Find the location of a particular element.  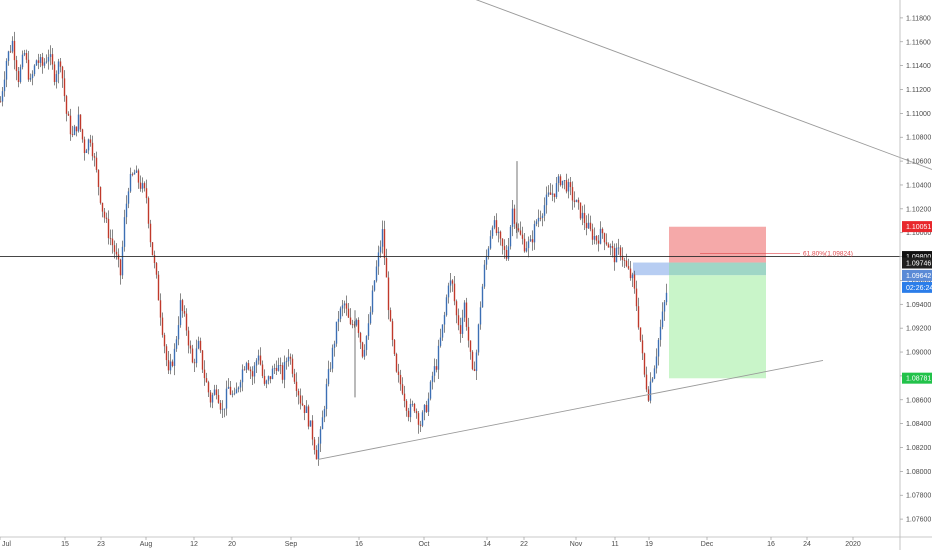

time-tick-label: 22 is located at coordinates (524, 544).